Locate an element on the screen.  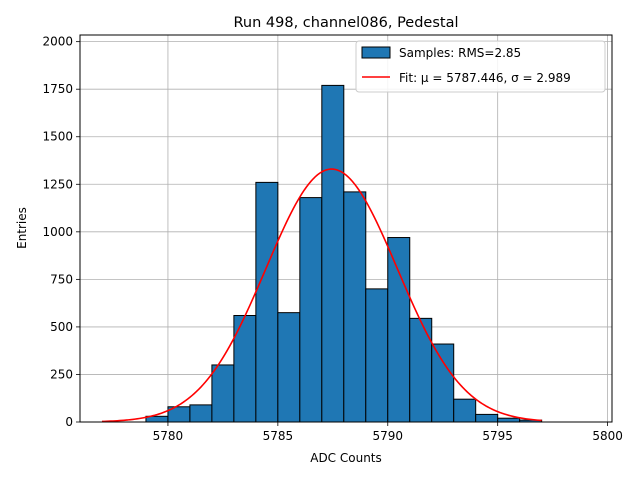
y-tick-label: 1750 is located at coordinates (57, 89).